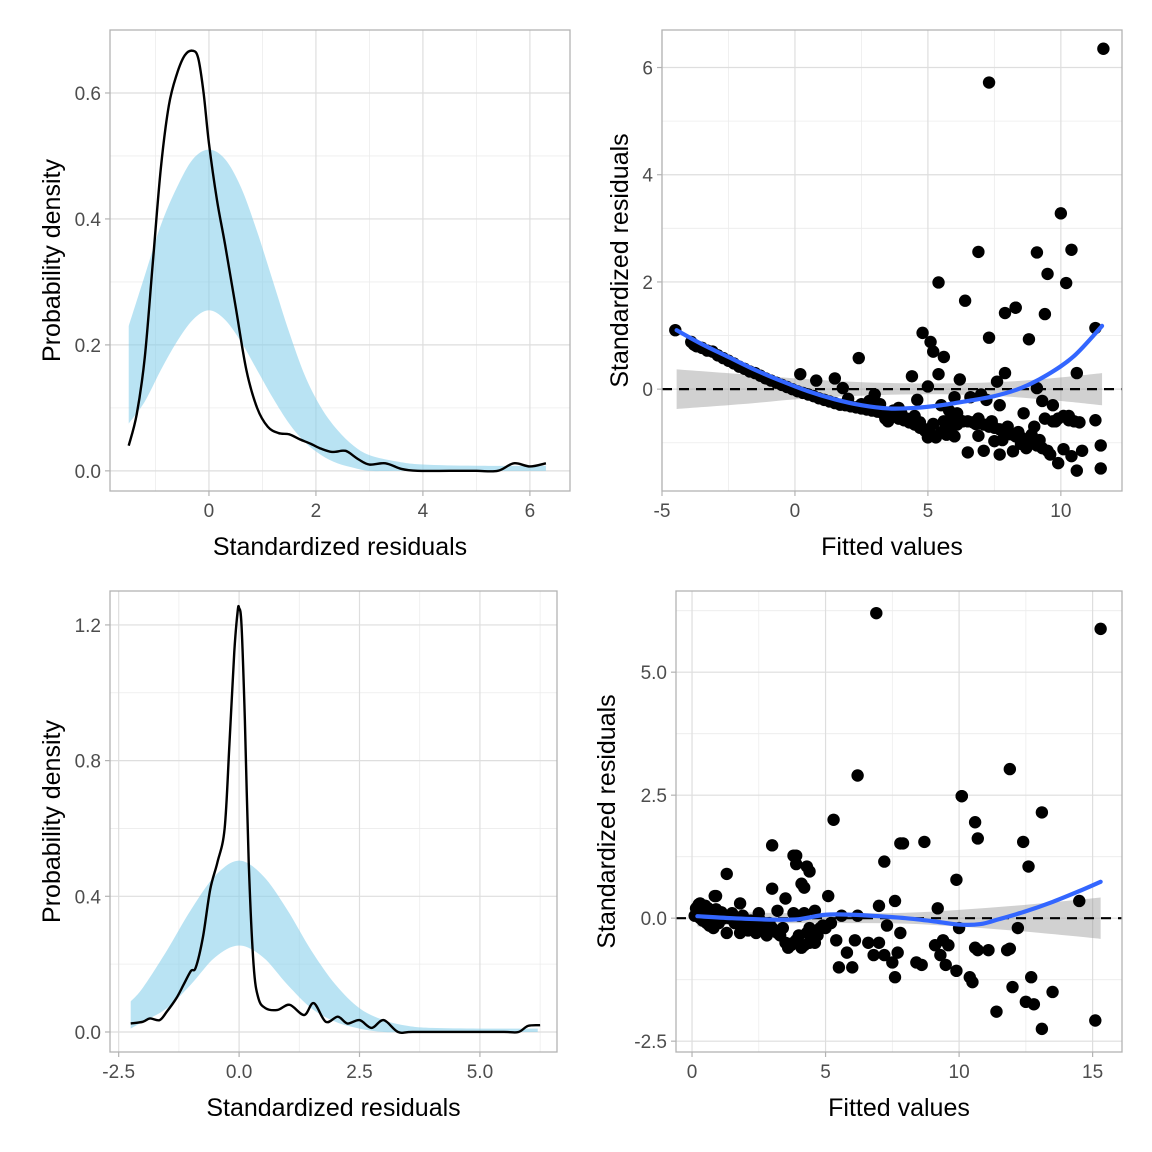 The image size is (1152, 1152). I want to click on y-tick-label: 0.0, so click(88, 1033).